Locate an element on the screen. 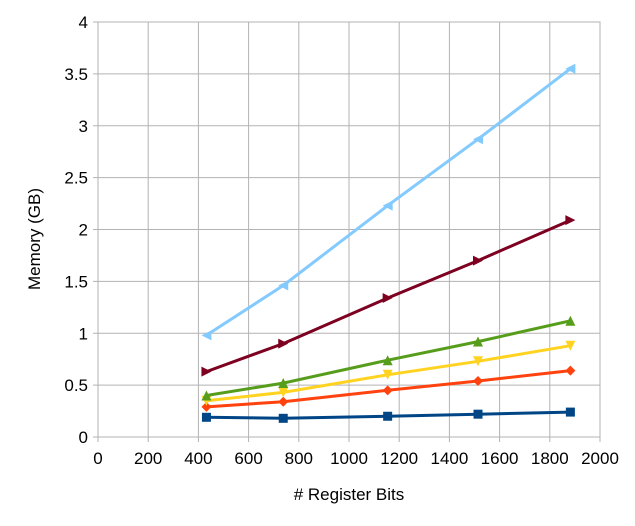  x-tick-label: 400 is located at coordinates (198, 458).